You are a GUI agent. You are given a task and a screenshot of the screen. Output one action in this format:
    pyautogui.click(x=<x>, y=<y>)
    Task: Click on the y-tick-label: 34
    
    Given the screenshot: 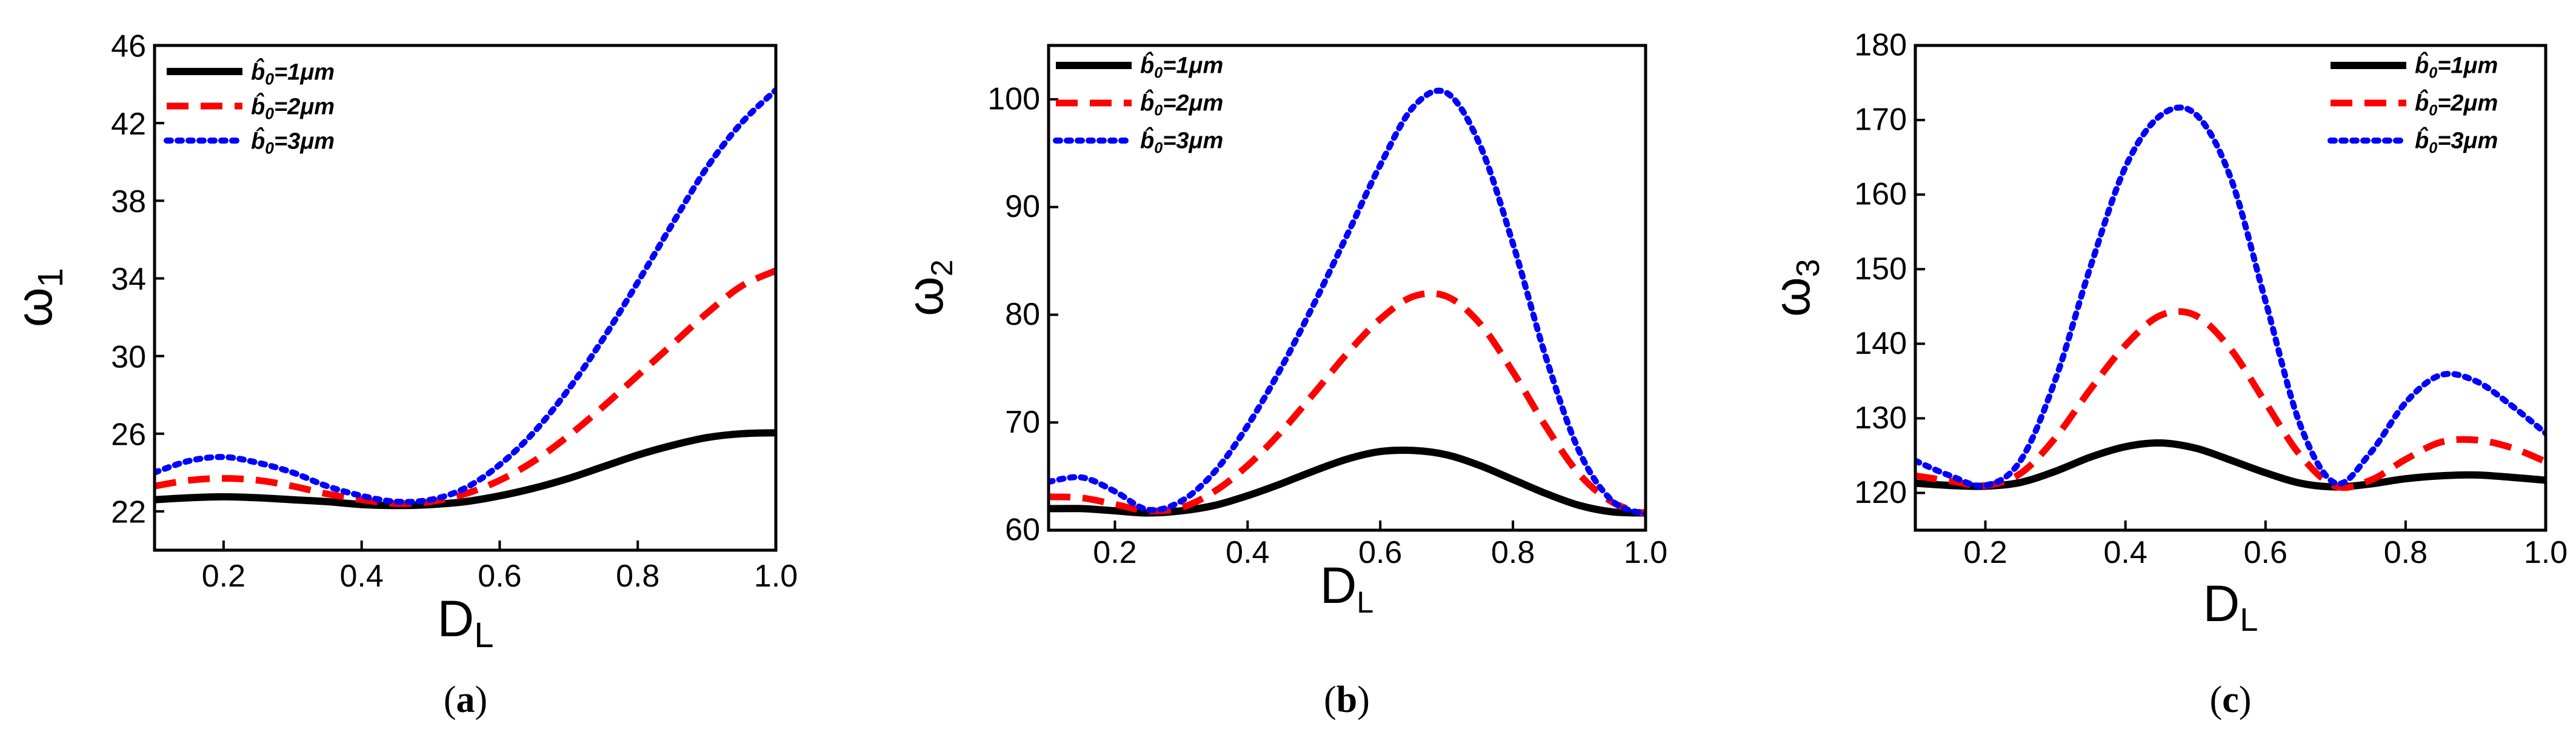 What is the action you would take?
    pyautogui.click(x=128, y=279)
    